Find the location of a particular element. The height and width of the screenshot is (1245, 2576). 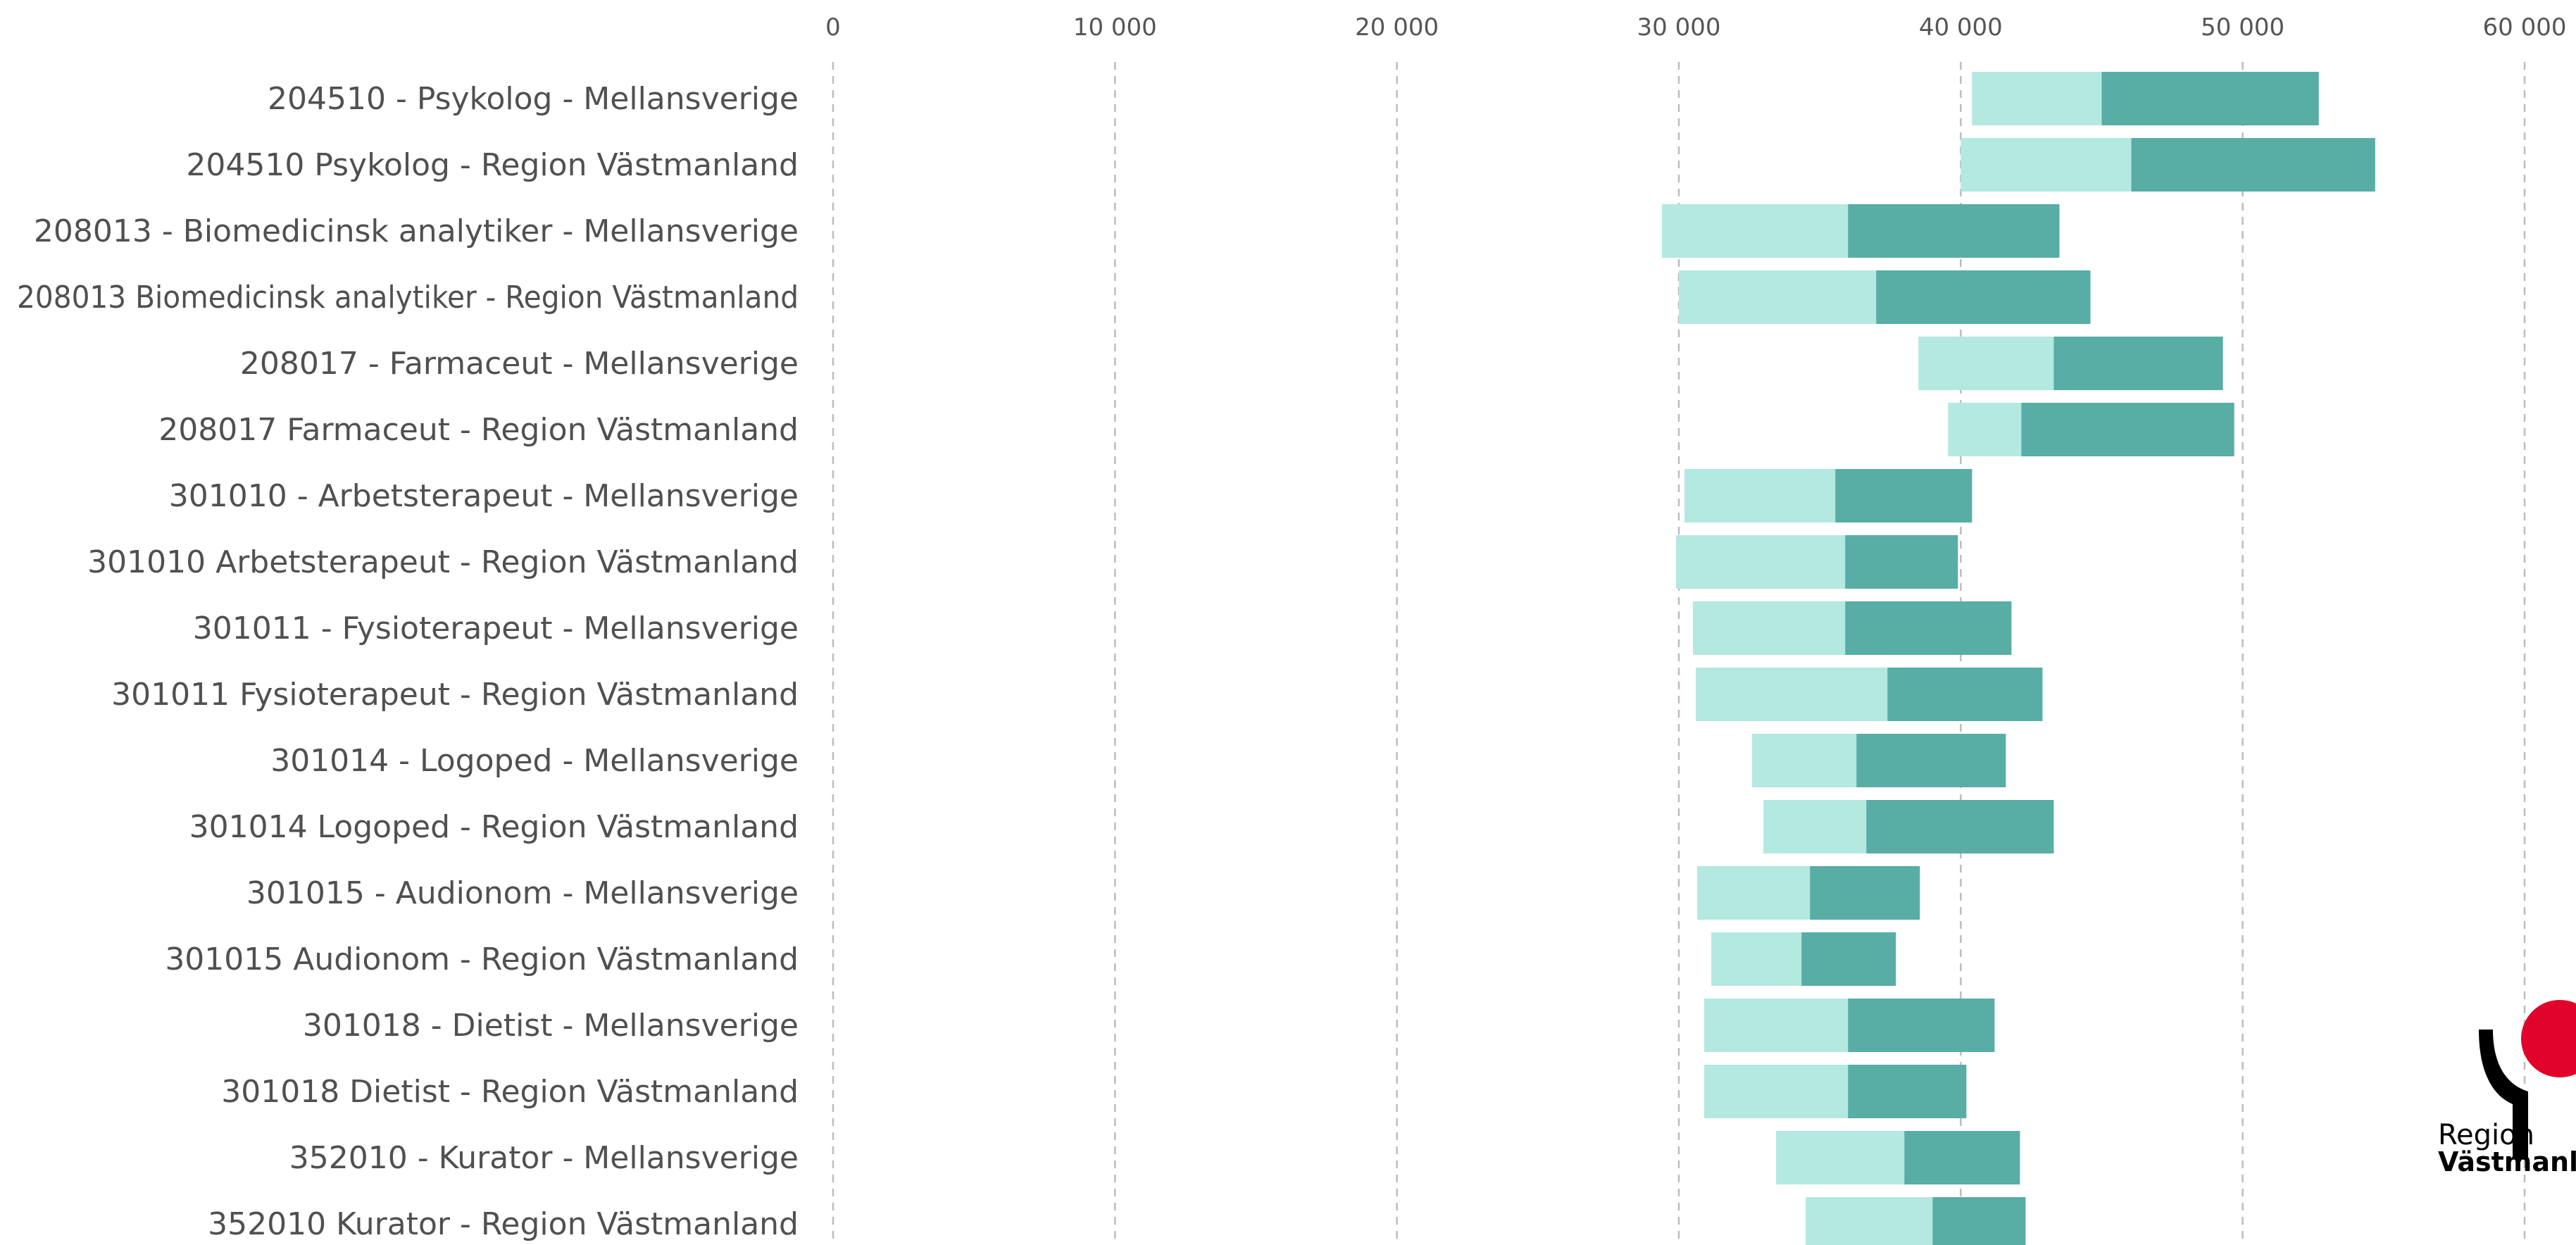

category-label: 204510 Psykolog - Region Västmanland is located at coordinates (492, 165).